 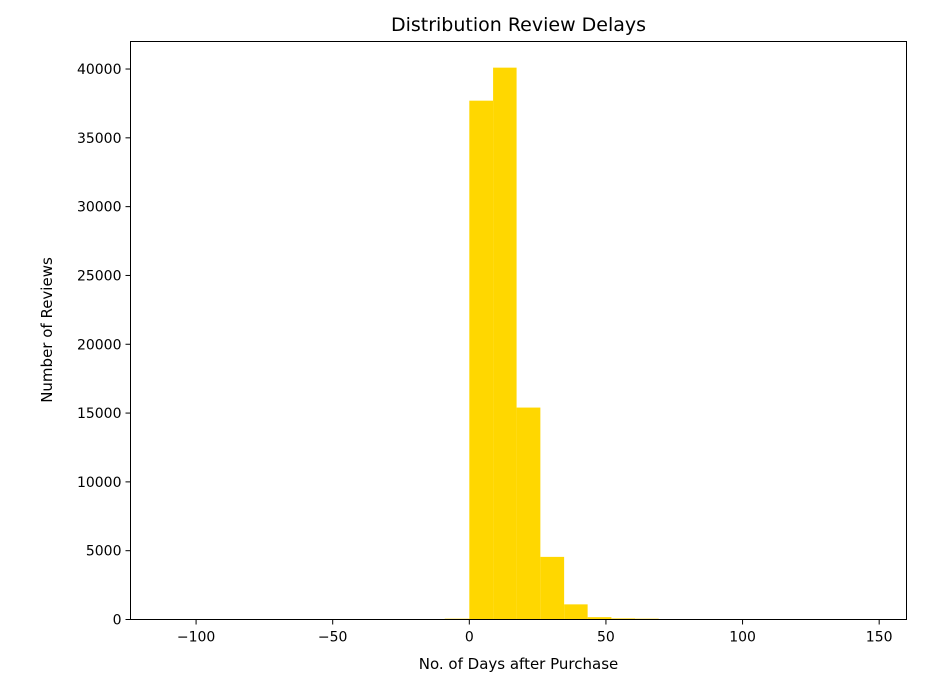 What do you see at coordinates (99, 483) in the screenshot?
I see `y-tick-label: 10000` at bounding box center [99, 483].